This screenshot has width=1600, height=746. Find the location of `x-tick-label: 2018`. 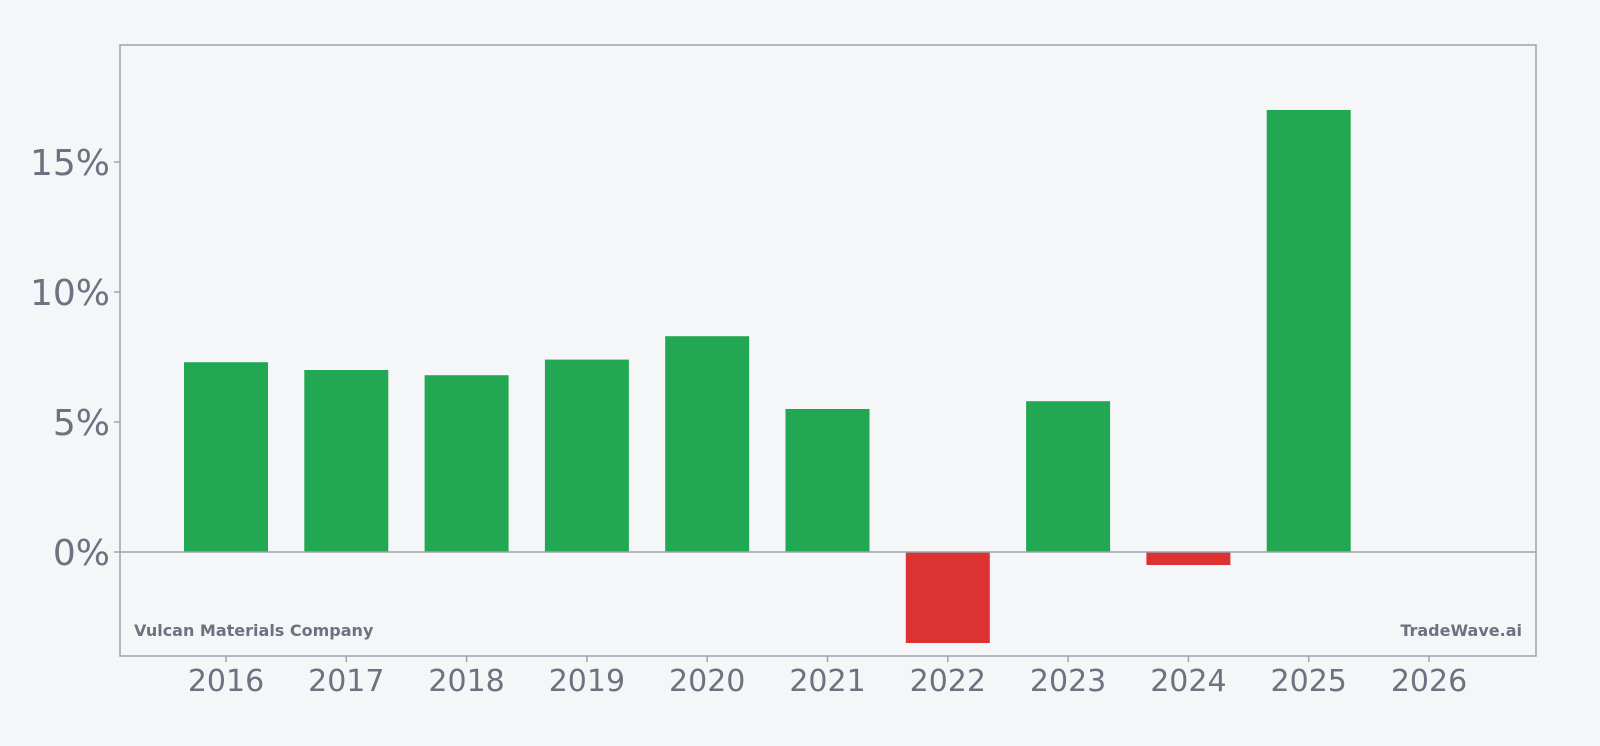

x-tick-label: 2018 is located at coordinates (466, 681).